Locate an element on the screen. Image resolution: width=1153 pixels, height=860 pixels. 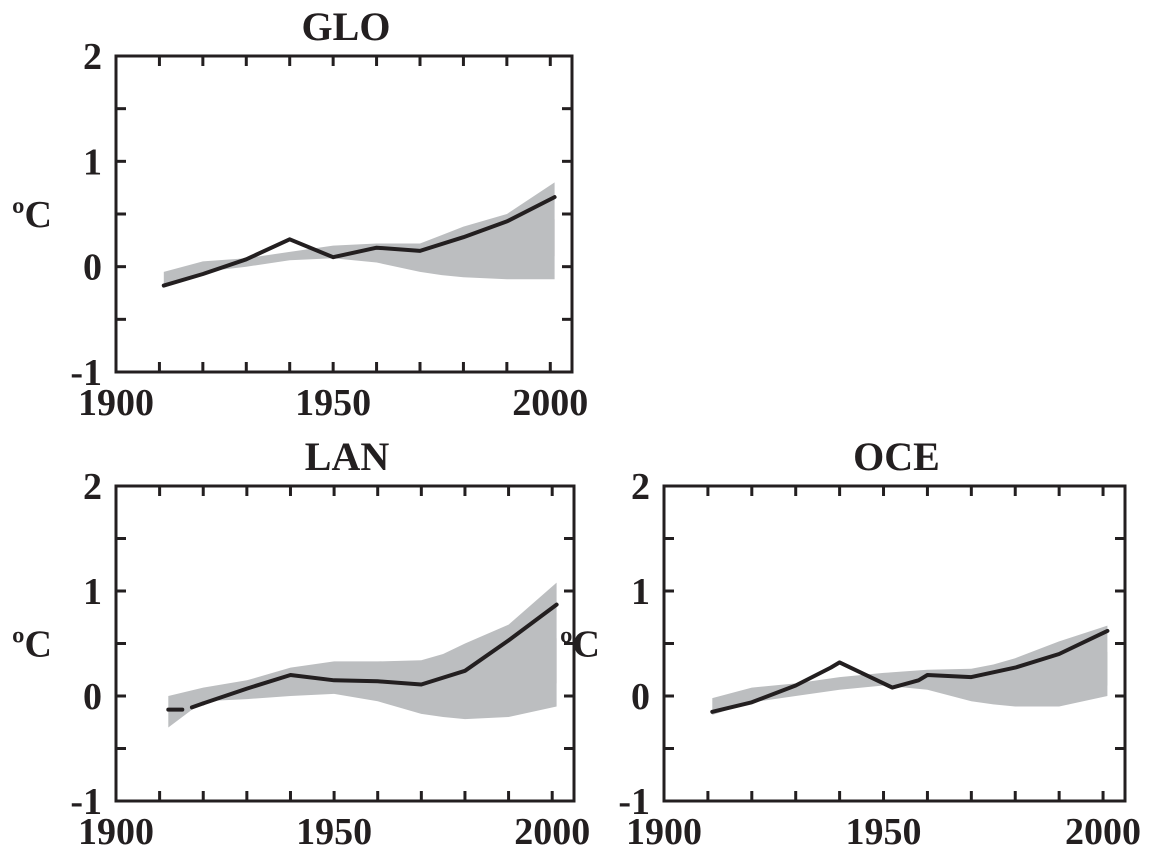
chart-title: GLO is located at coordinates (346, 26).